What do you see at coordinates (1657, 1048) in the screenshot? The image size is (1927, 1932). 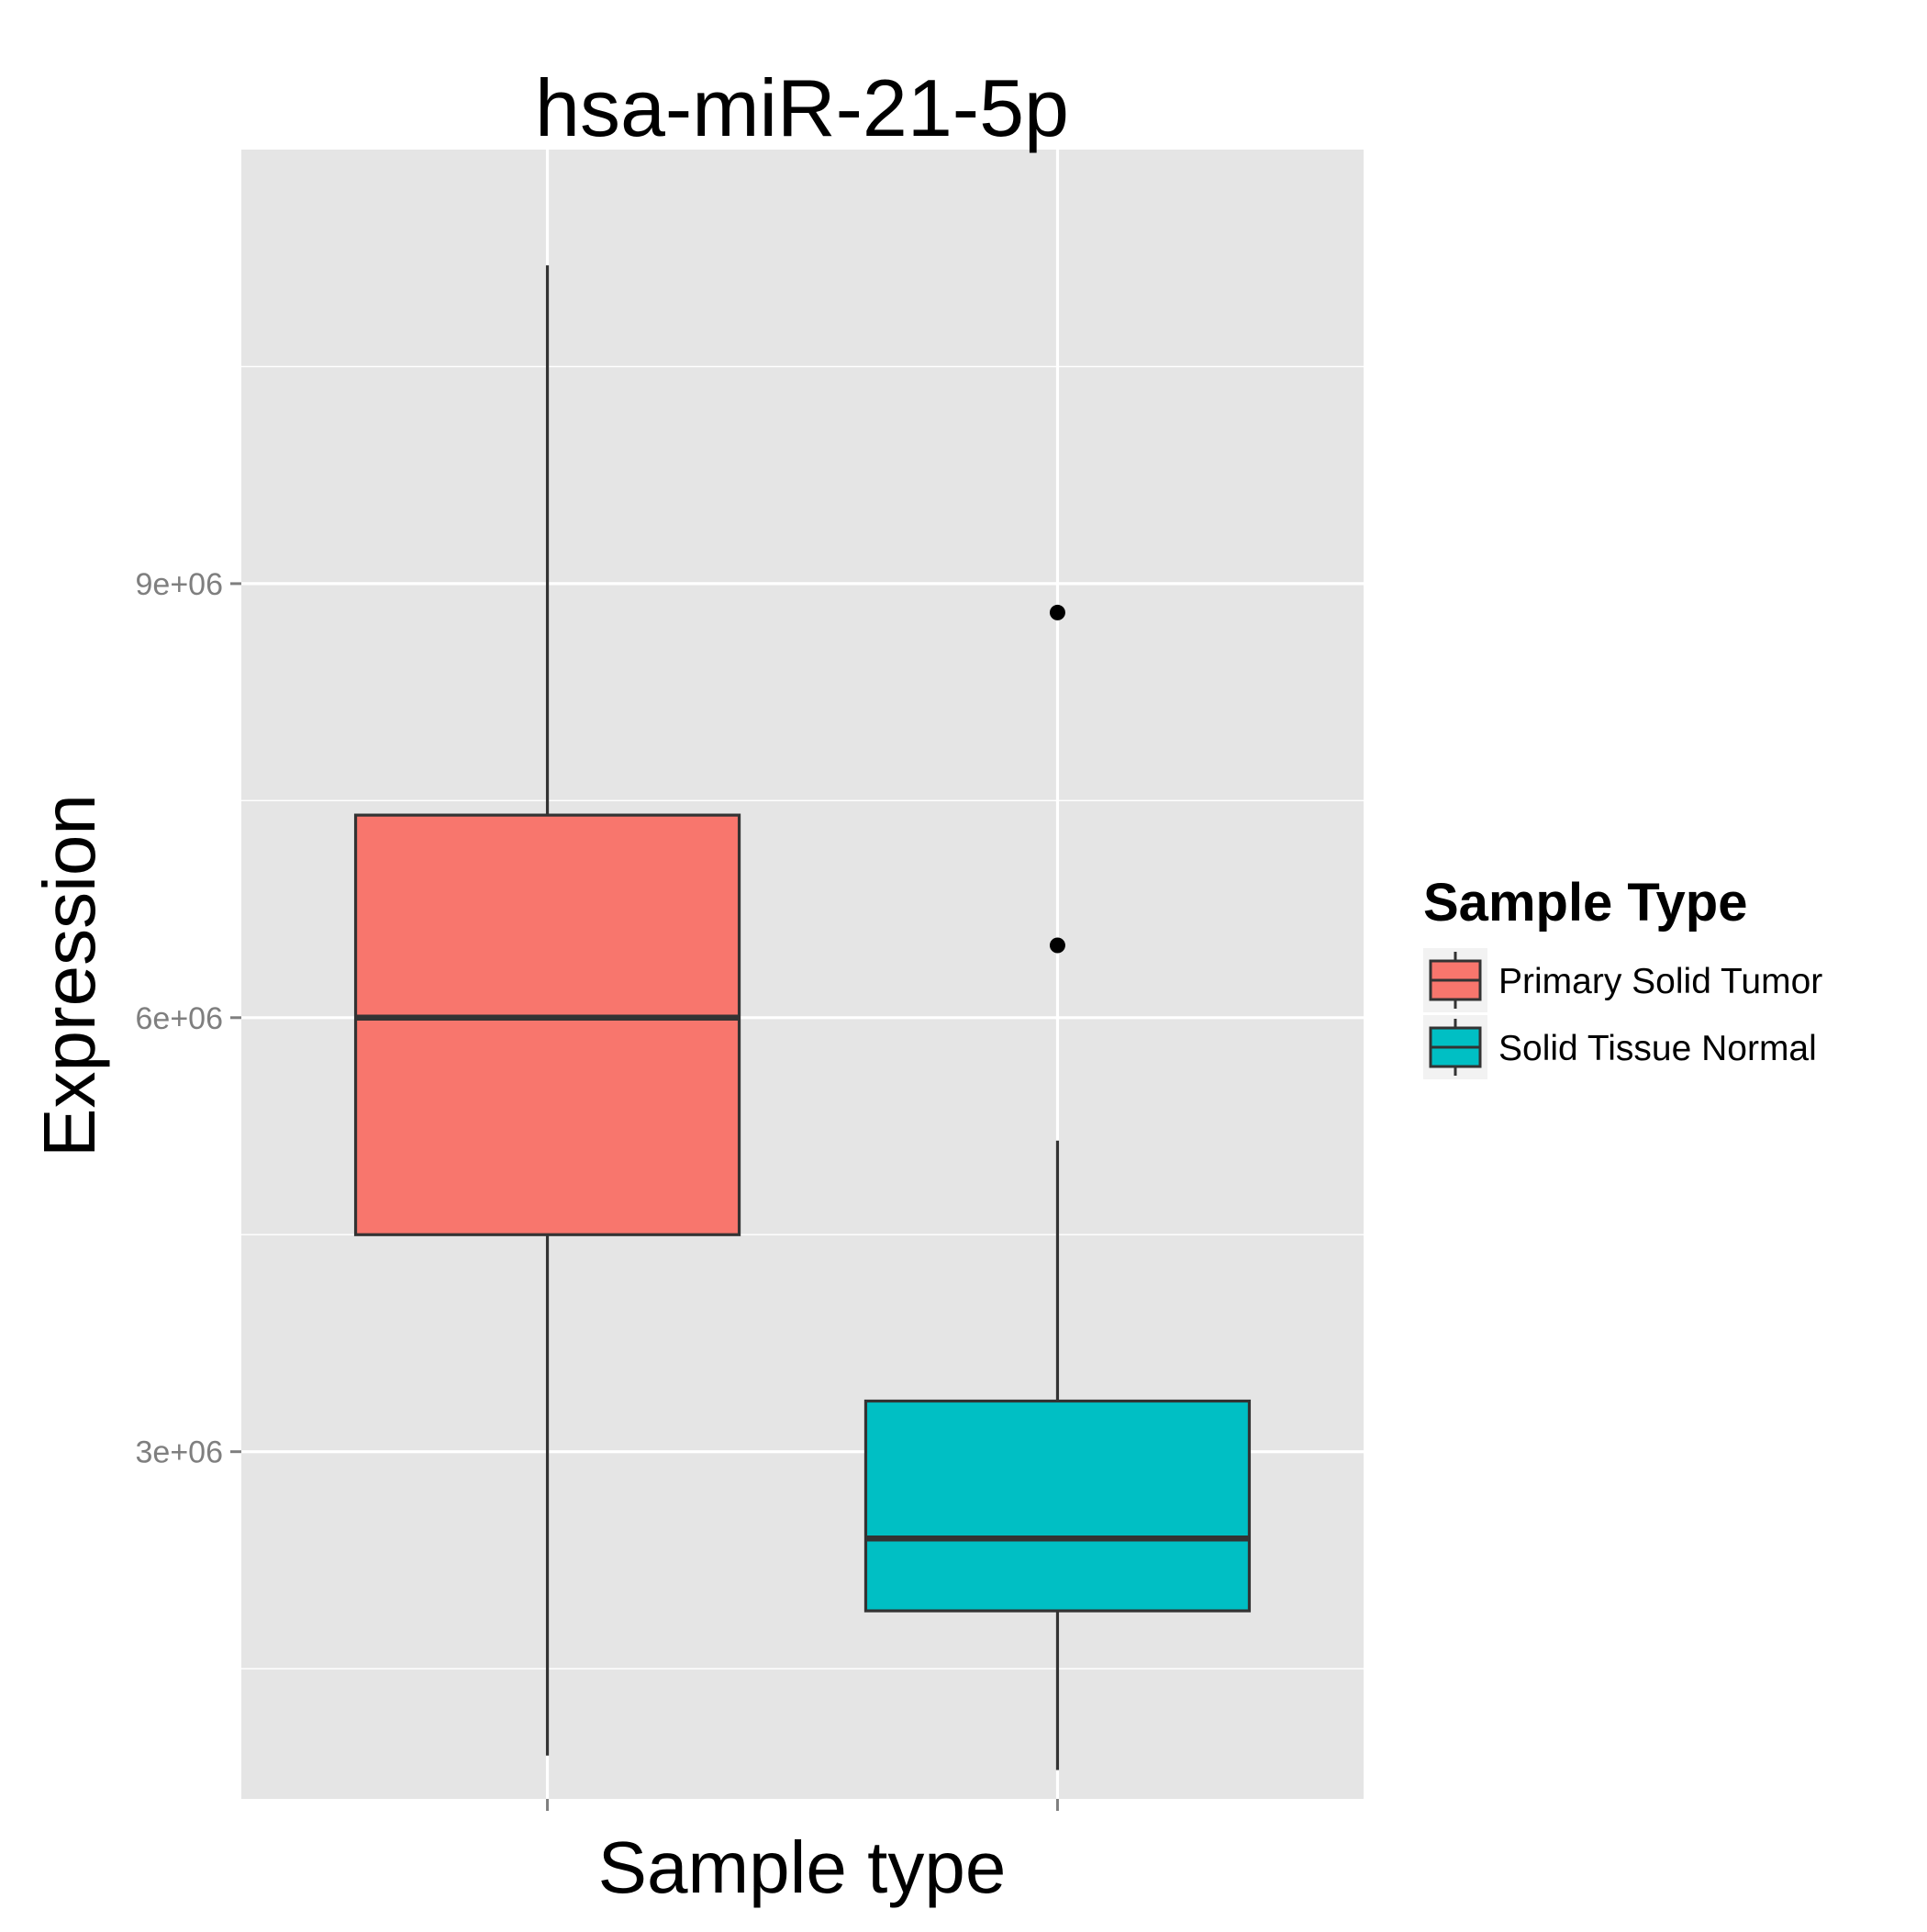 I see `legend-label: Solid Tissue Normal` at bounding box center [1657, 1048].